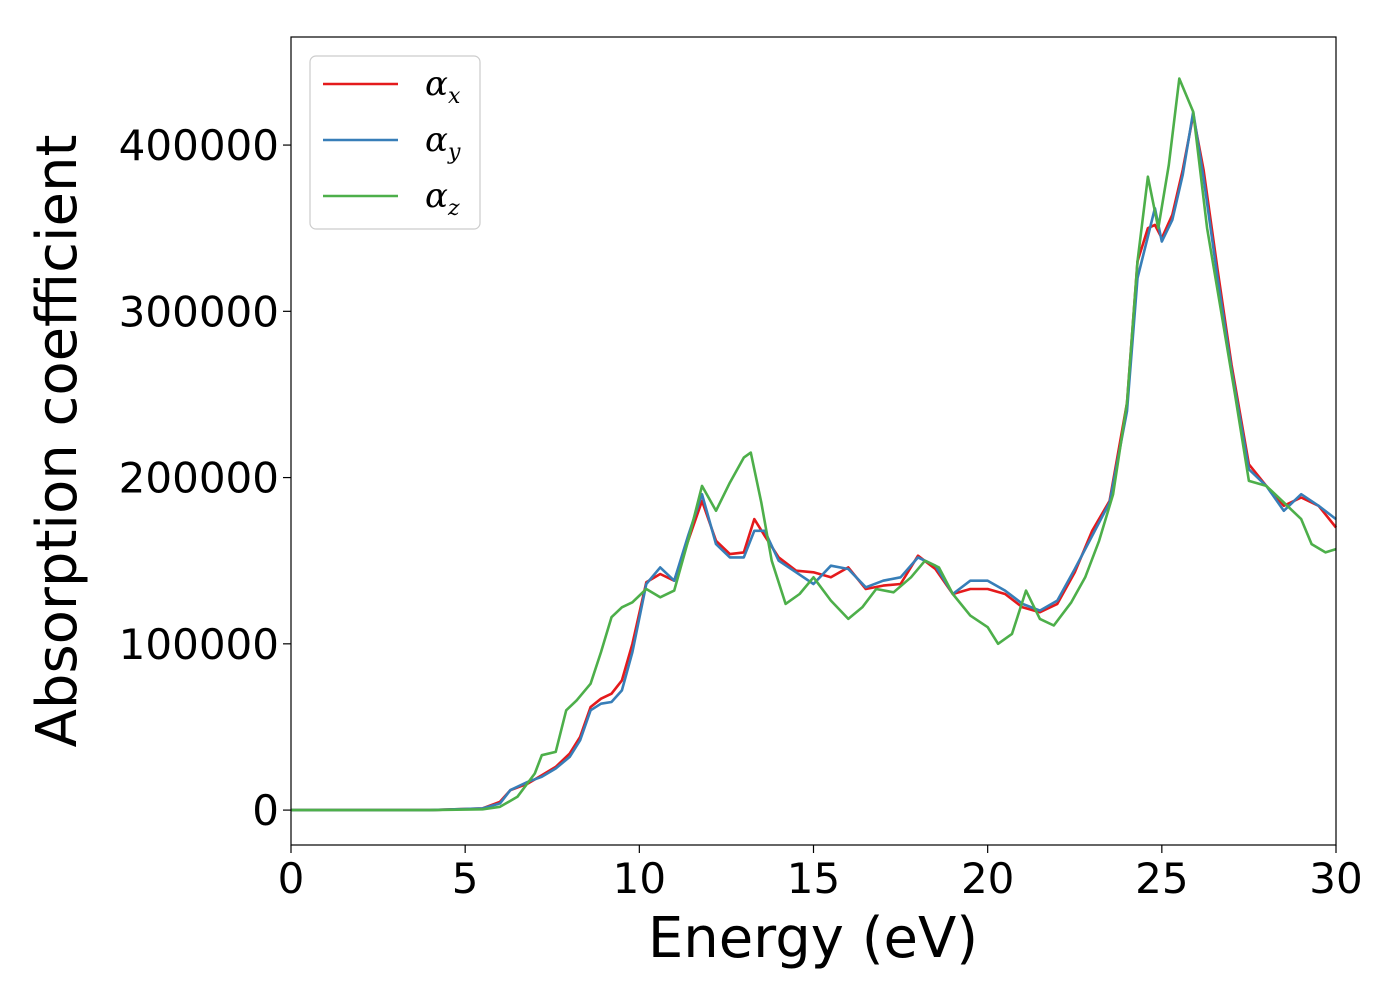 This screenshot has height=1000, width=1400. Describe the element at coordinates (199, 311) in the screenshot. I see `y-tick-label: 300000` at that location.